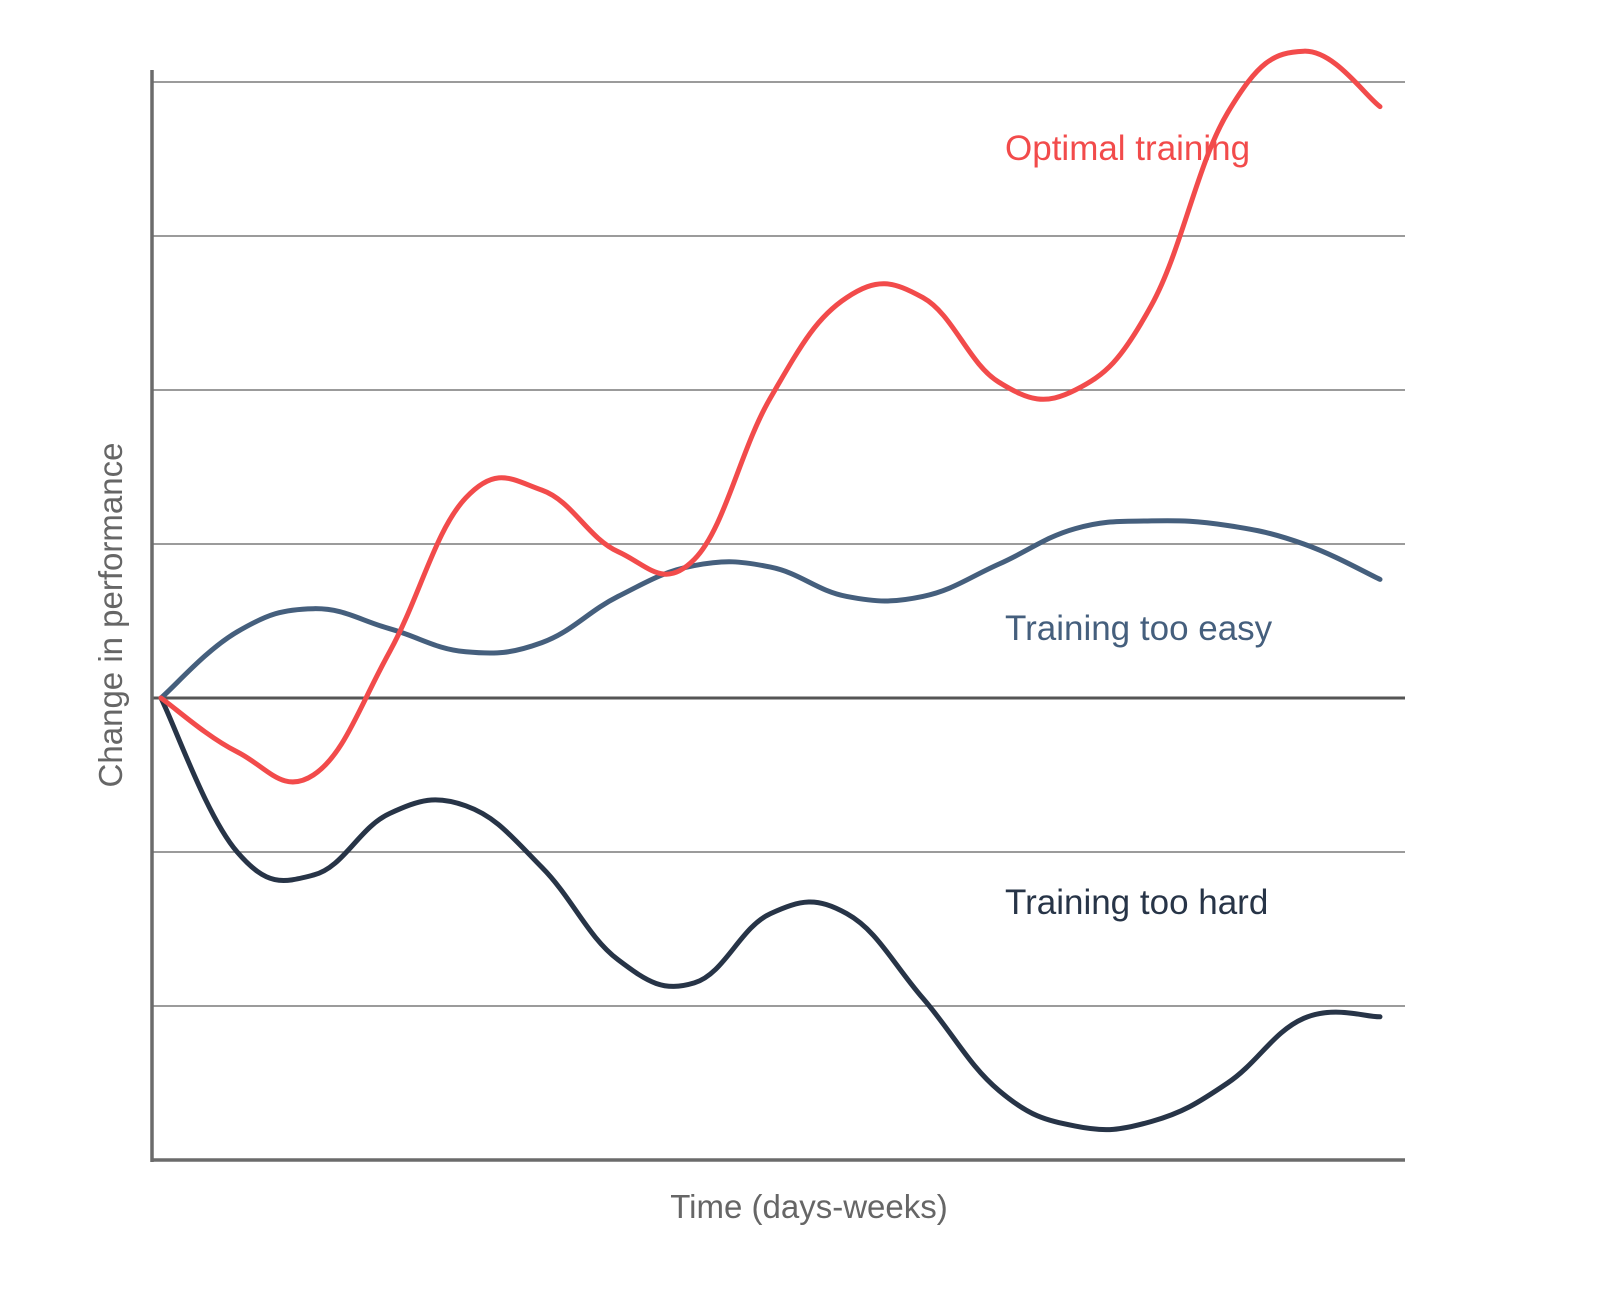 The width and height of the screenshot is (1600, 1312). What do you see at coordinates (110, 615) in the screenshot?
I see `y-axis-label: Change in performance` at bounding box center [110, 615].